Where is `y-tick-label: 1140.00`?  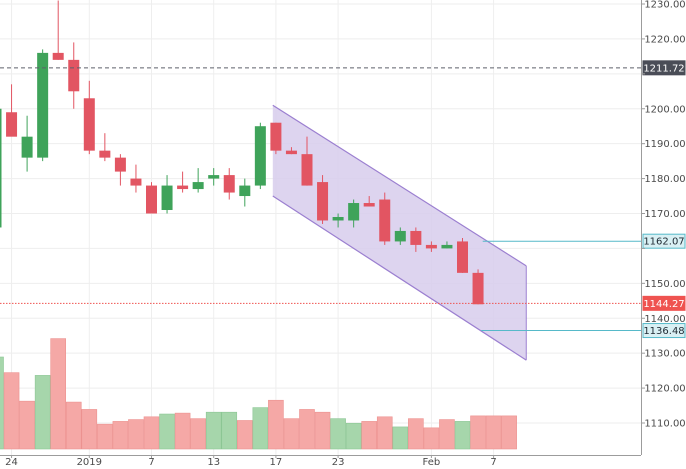 y-tick-label: 1140.00 is located at coordinates (664, 319).